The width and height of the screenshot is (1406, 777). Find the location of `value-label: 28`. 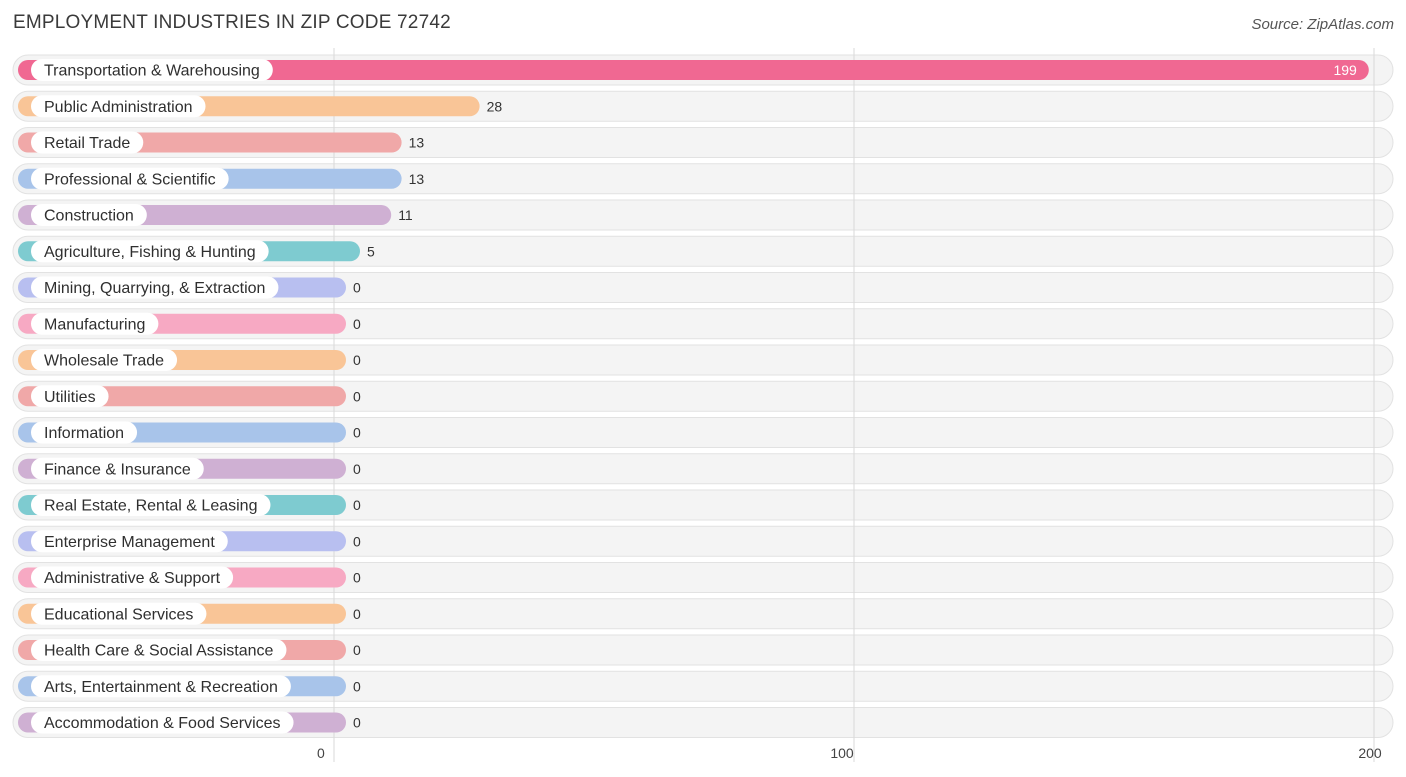

value-label: 28 is located at coordinates (495, 106).